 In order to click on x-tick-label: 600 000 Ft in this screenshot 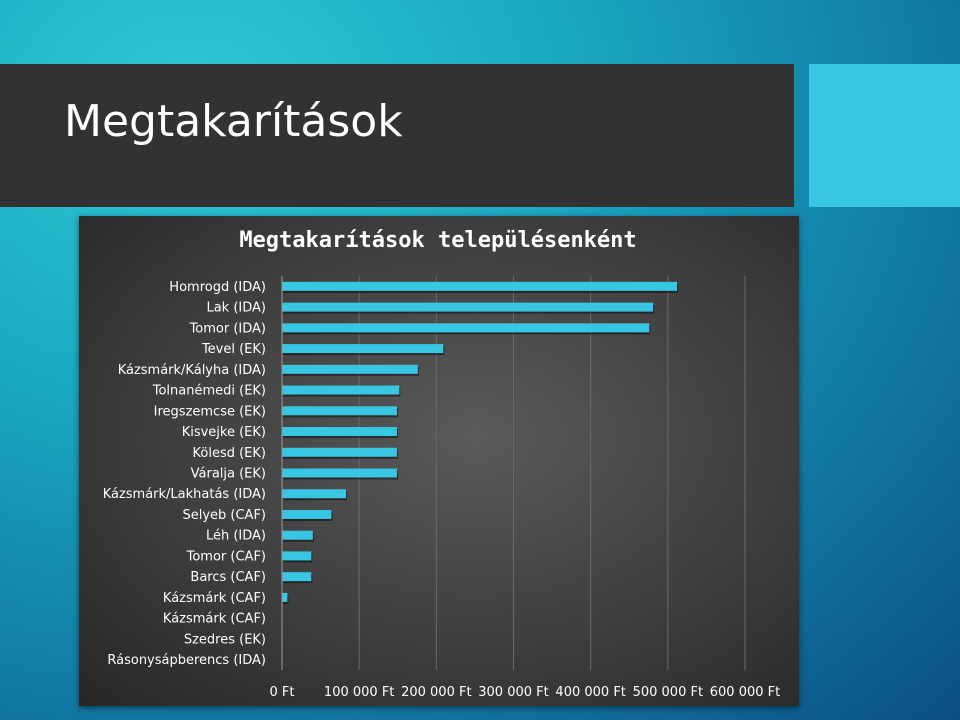, I will do `click(745, 692)`.